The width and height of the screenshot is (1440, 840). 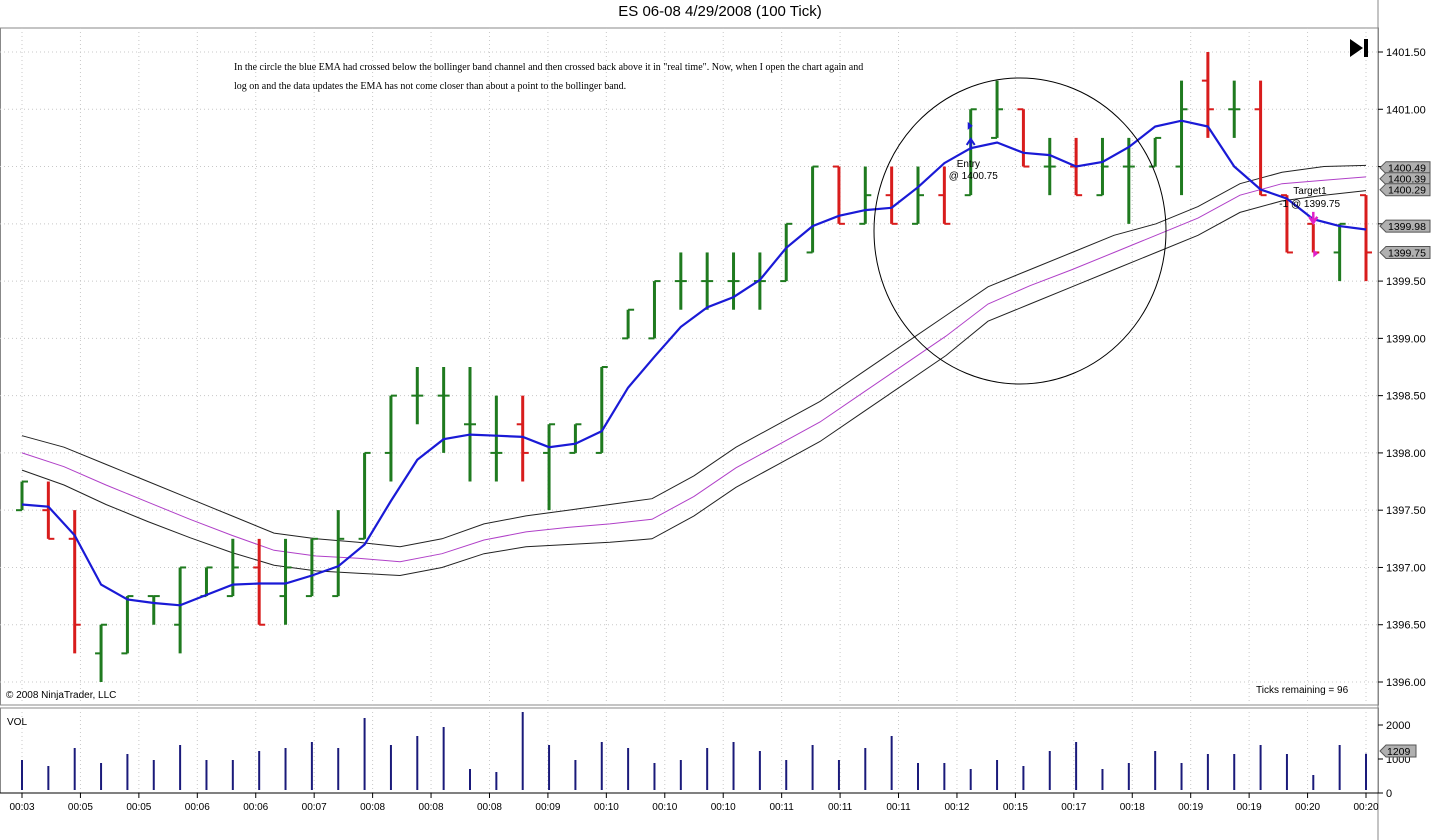 I want to click on volume-tag-label: 1209, so click(x=1399, y=752).